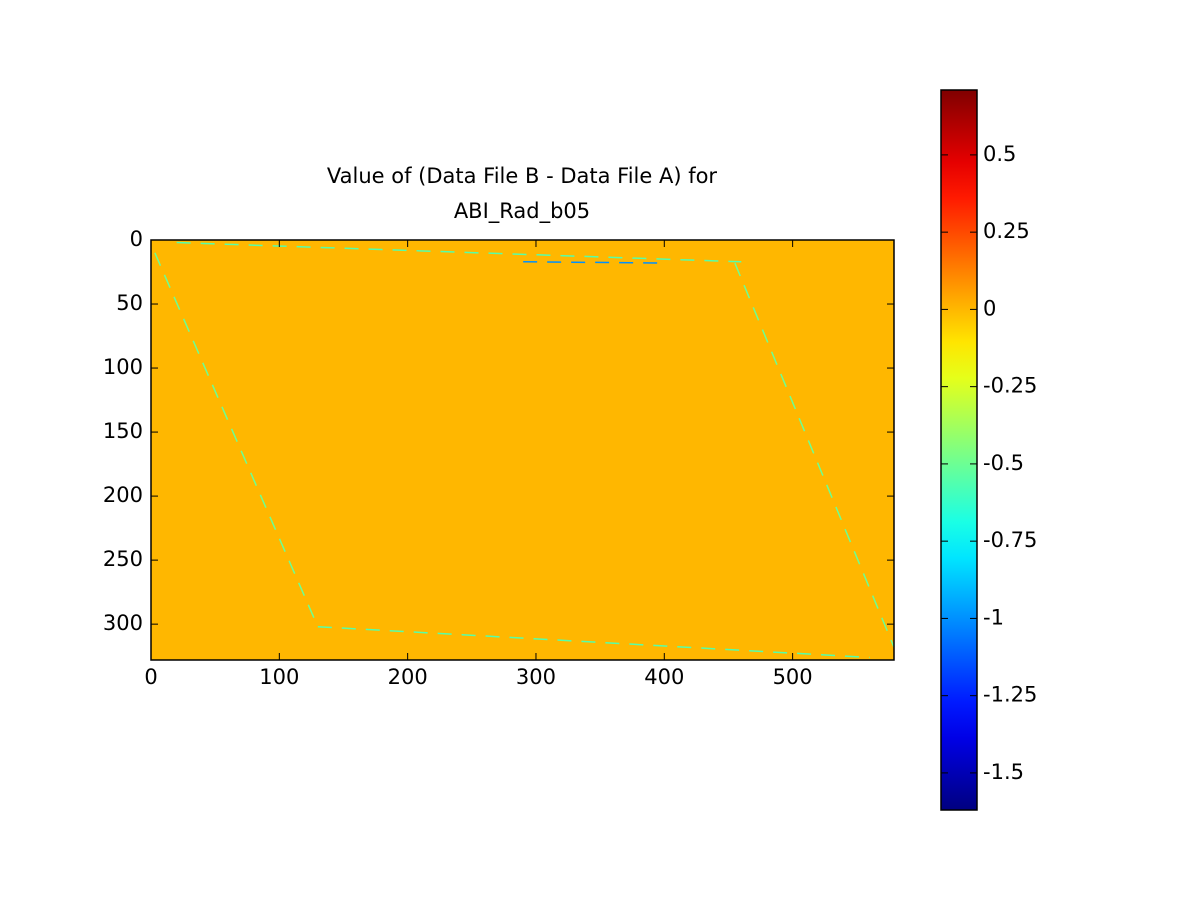 The height and width of the screenshot is (900, 1200). Describe the element at coordinates (129, 303) in the screenshot. I see `y-tick-label: 50` at that location.